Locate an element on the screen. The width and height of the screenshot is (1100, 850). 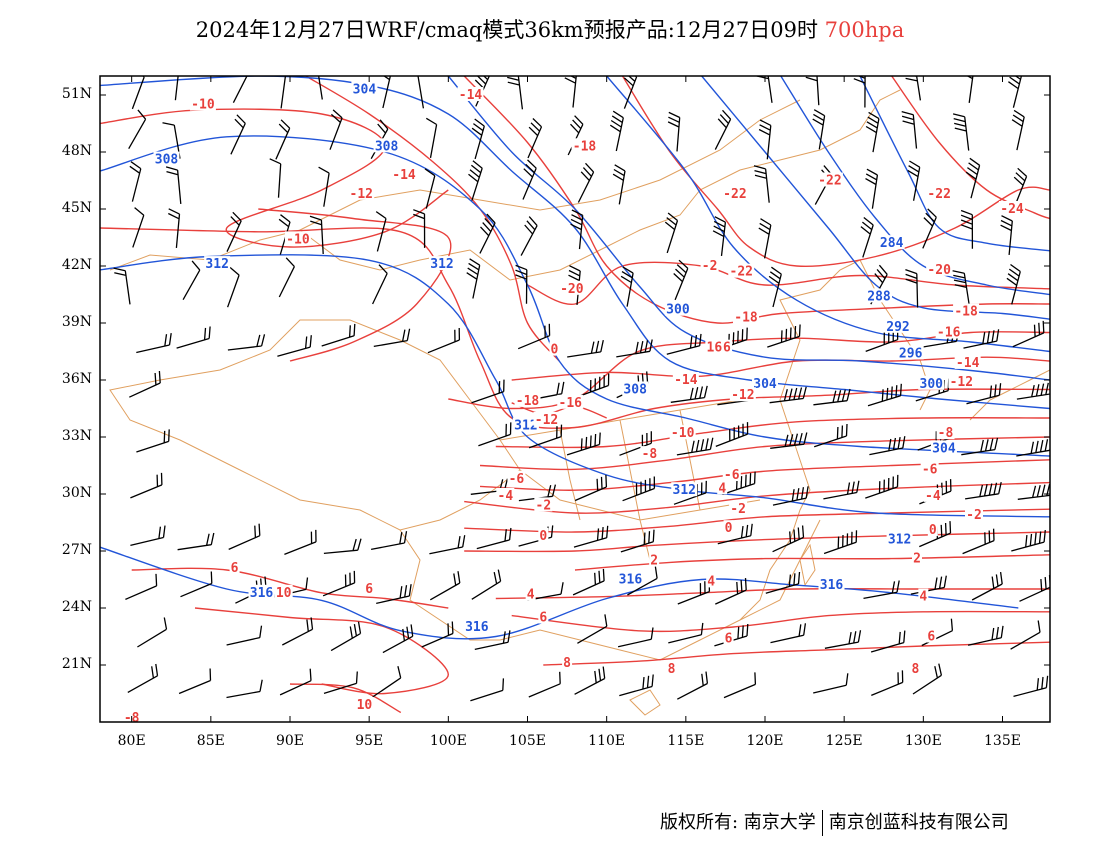
lat-label: 30N is located at coordinates (76, 493).